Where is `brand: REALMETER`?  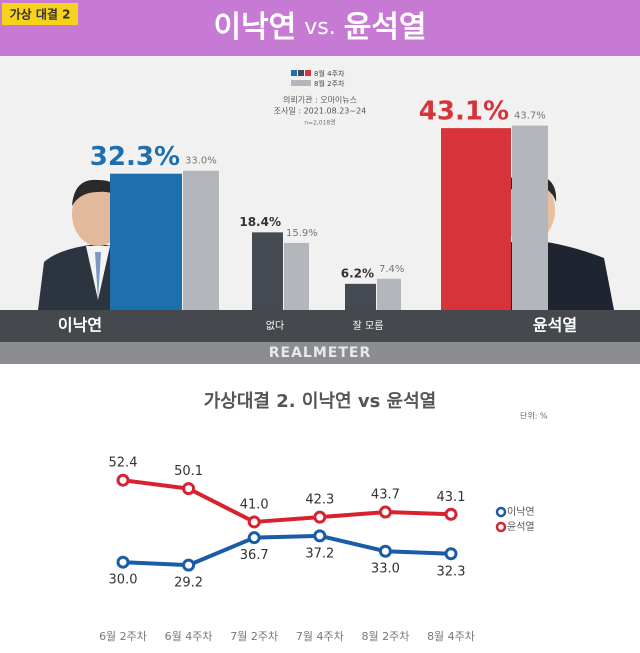
brand: REALMETER is located at coordinates (320, 353).